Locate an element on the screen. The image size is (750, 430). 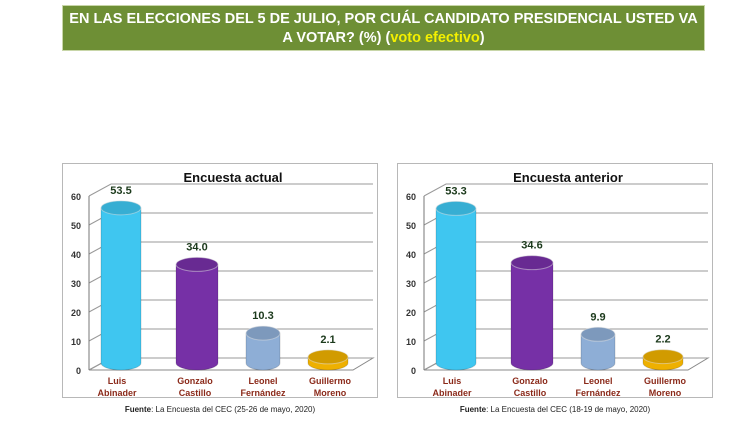
value-label: 34.0 is located at coordinates (196, 247).